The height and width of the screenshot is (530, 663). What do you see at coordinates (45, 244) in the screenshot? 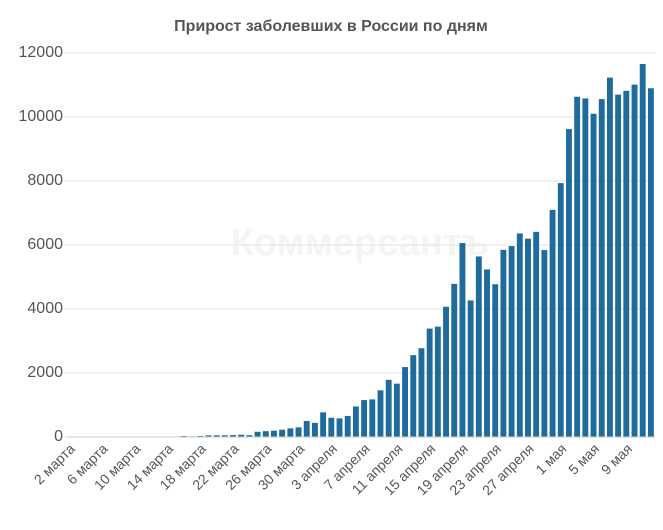
I see `y-tick-label: 6000` at bounding box center [45, 244].